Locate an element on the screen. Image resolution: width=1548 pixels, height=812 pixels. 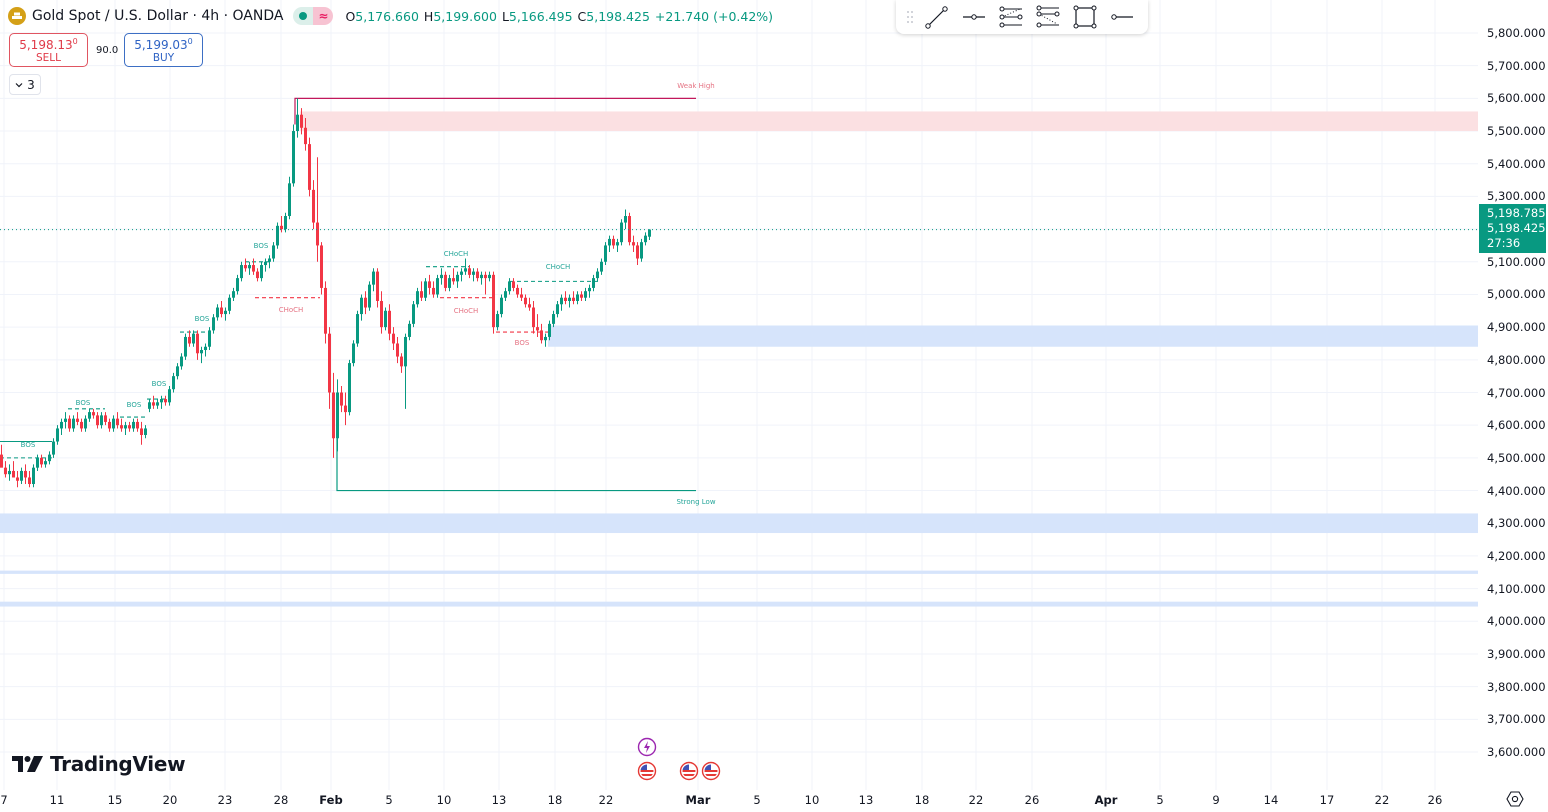
price-scale-label: 4,100.000 is located at coordinates (1516, 588).